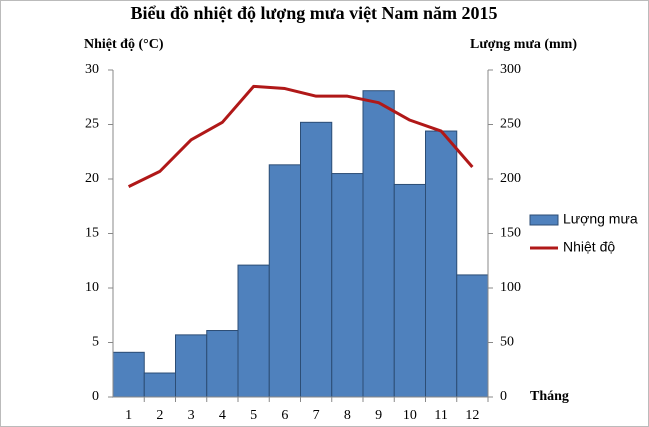 The image size is (649, 427). Describe the element at coordinates (549, 396) in the screenshot. I see `x-axis-label: Tháng` at that location.